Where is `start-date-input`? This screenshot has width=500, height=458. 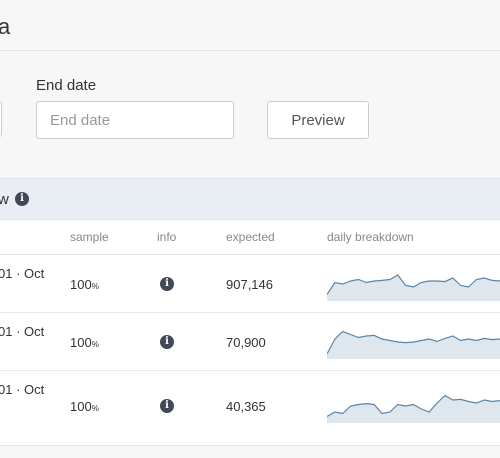
start-date-input is located at coordinates (1, 119).